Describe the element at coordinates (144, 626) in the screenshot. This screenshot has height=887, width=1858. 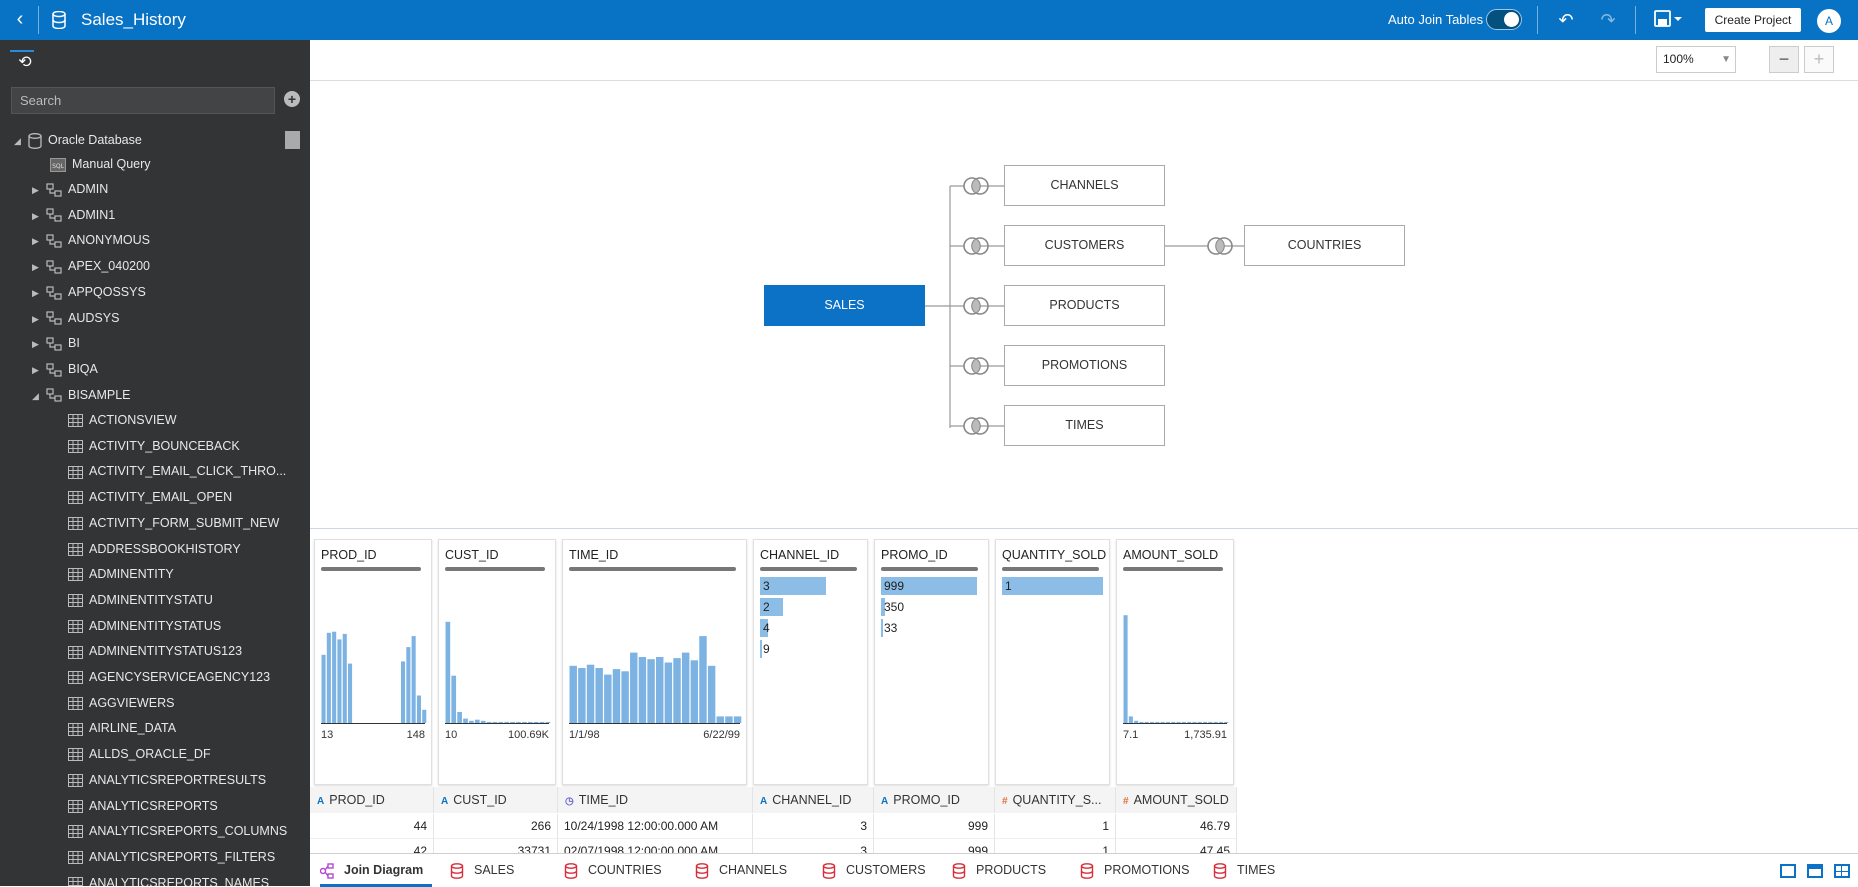
I see `tree-table: ADMINENTITYSTATUS` at that location.